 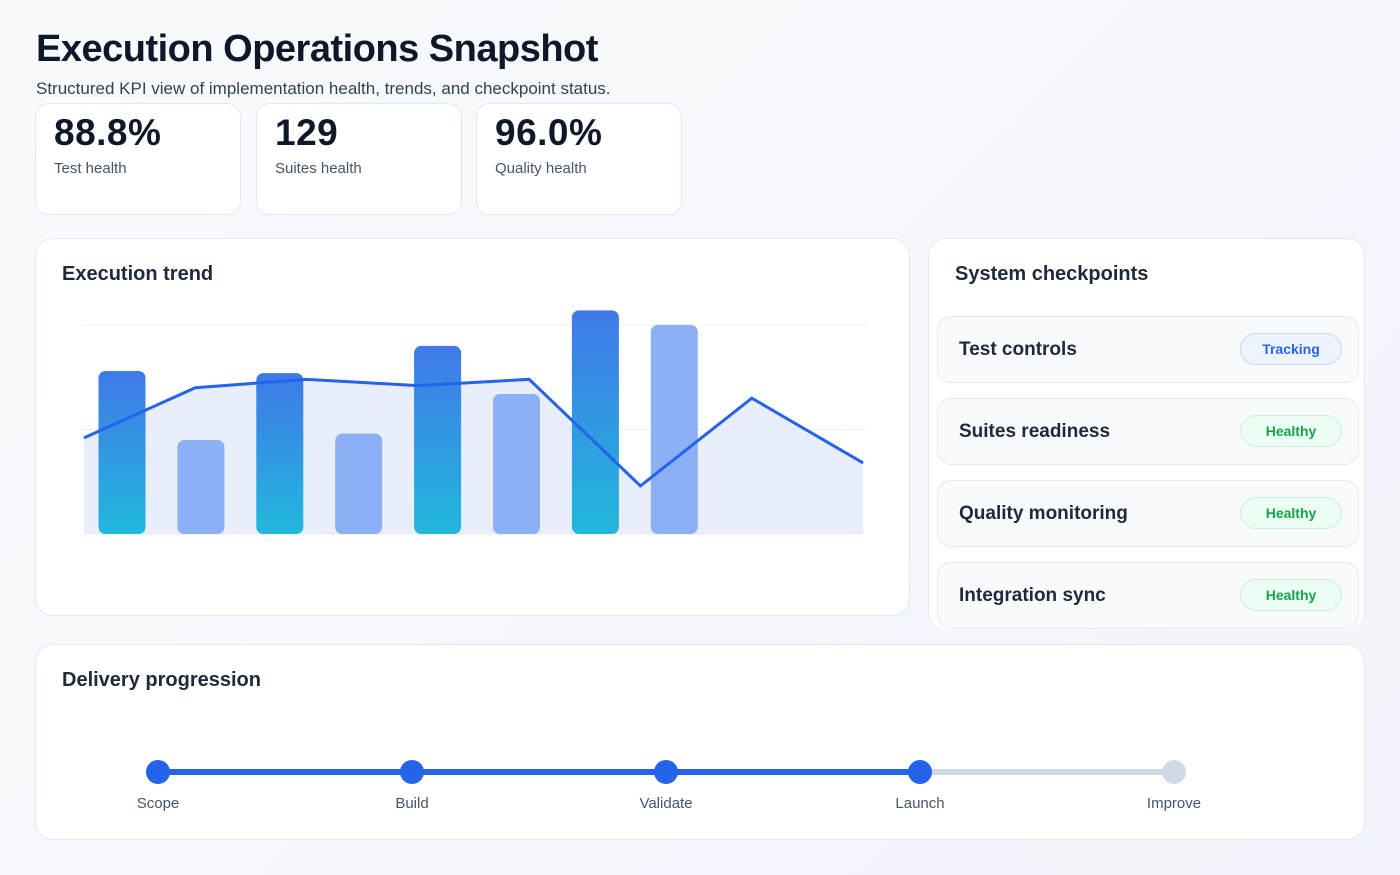 I want to click on kpi-label: Suites health, so click(x=318, y=168).